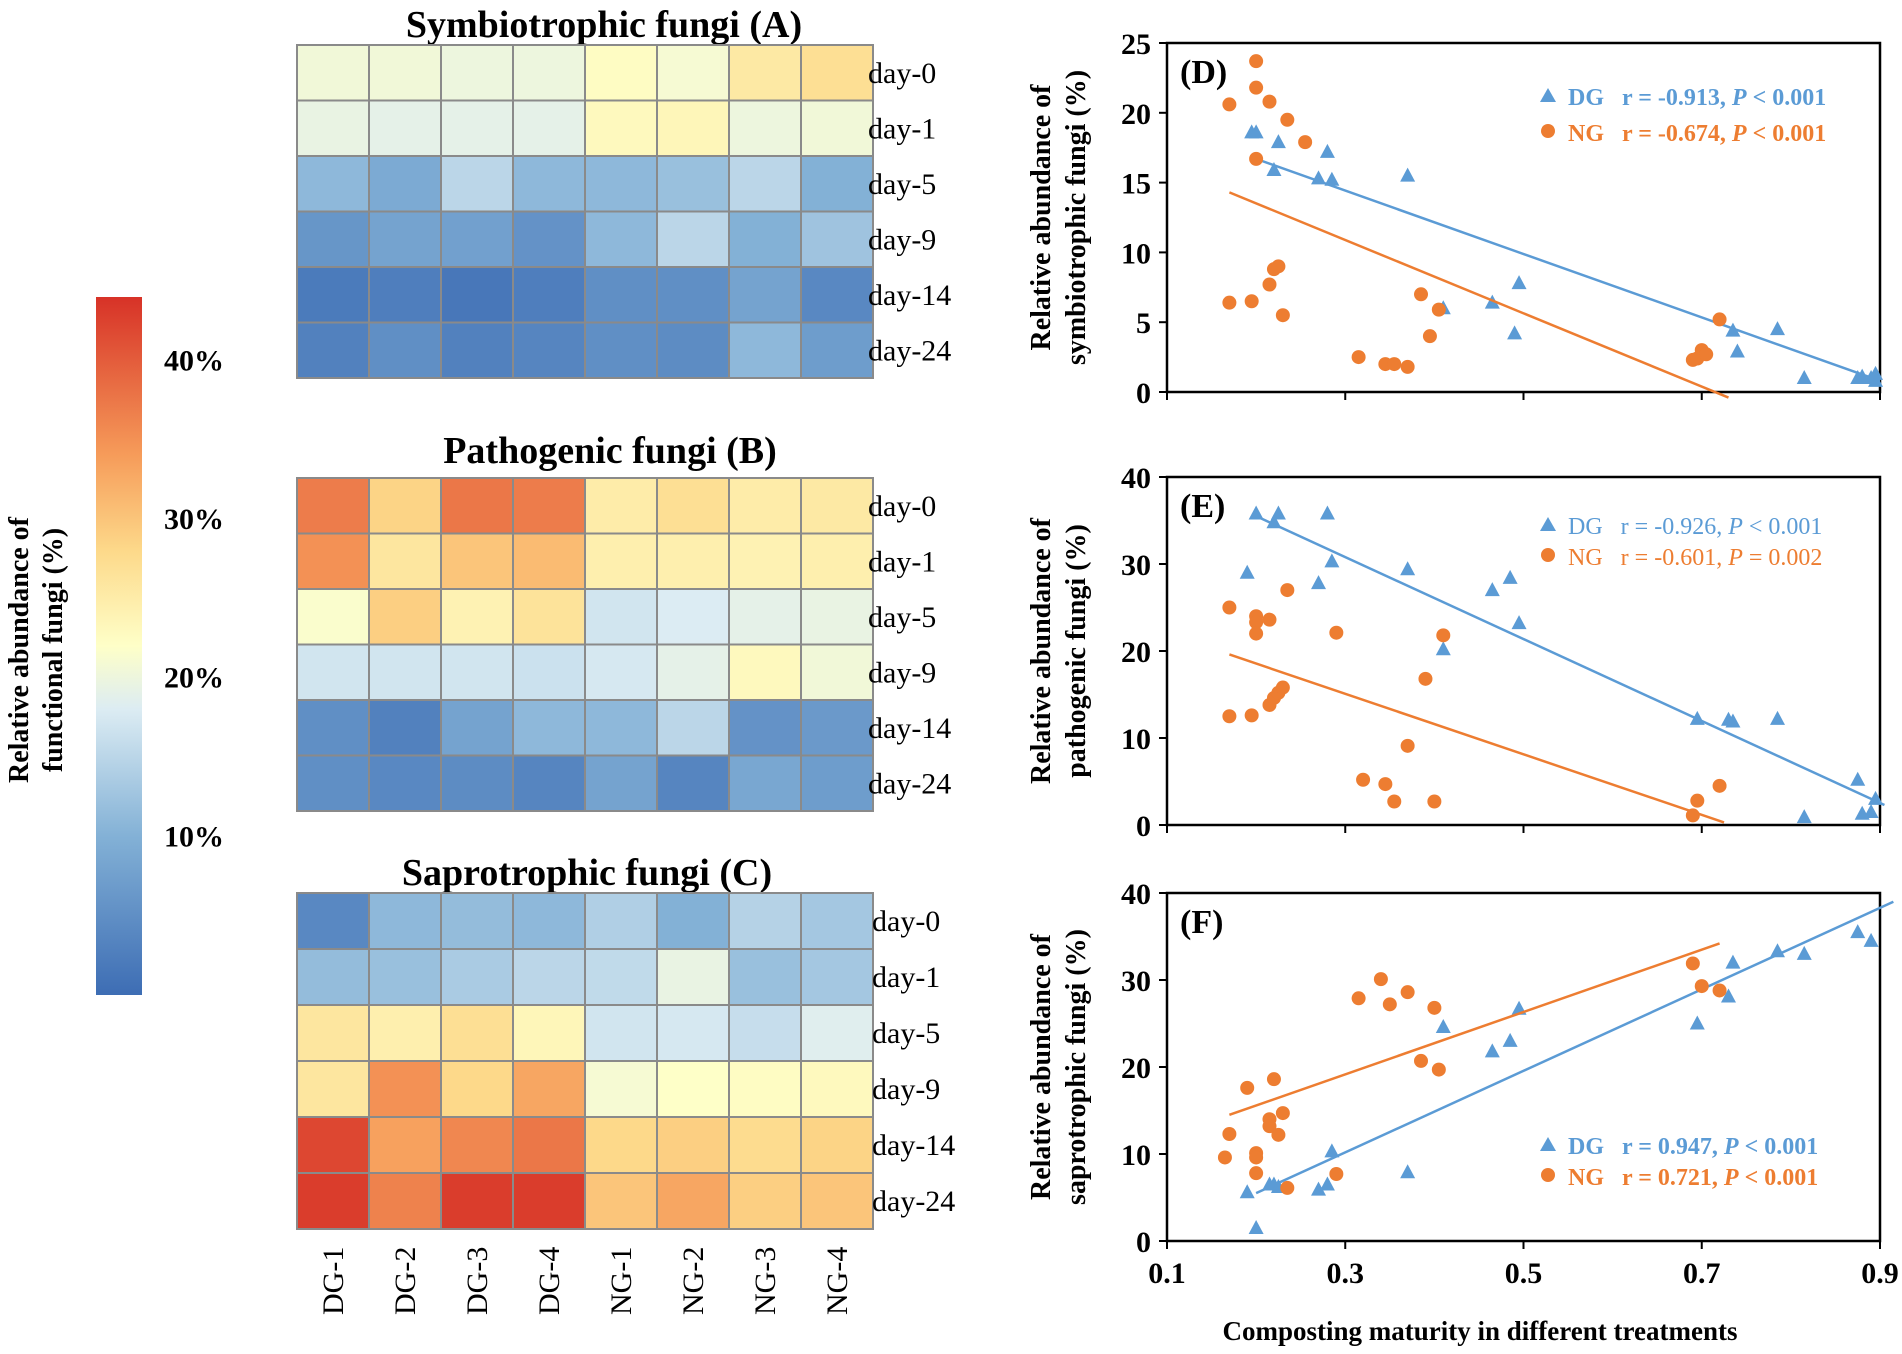 The height and width of the screenshot is (1354, 1902). Describe the element at coordinates (902, 506) in the screenshot. I see `heatmap-row-label: day-0` at that location.